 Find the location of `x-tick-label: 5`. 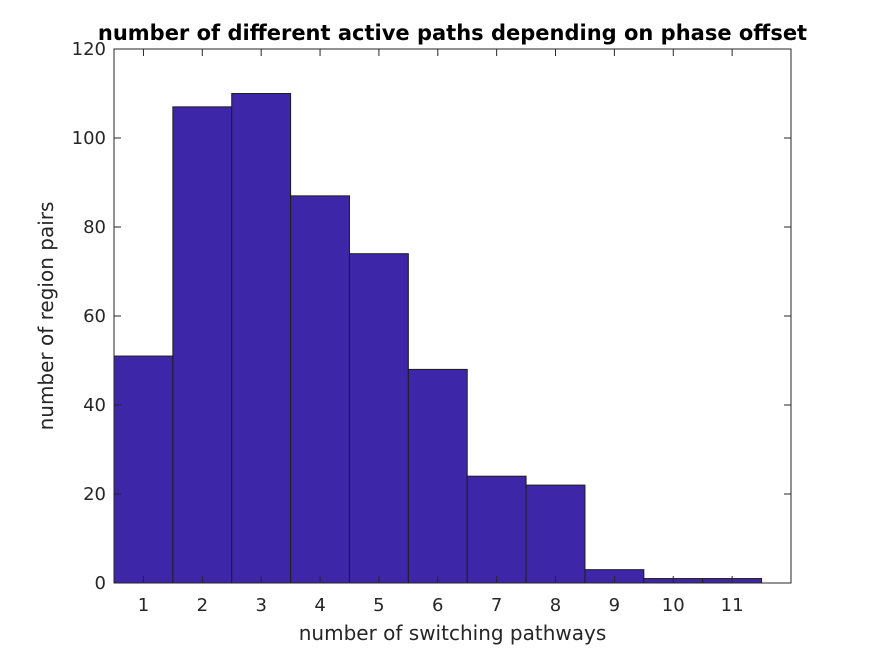

x-tick-label: 5 is located at coordinates (378, 605).